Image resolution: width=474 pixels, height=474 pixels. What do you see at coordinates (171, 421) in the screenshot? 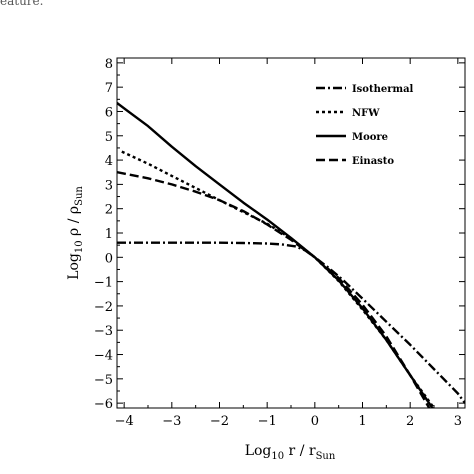
I see `x-tick-label: −3` at bounding box center [171, 421].